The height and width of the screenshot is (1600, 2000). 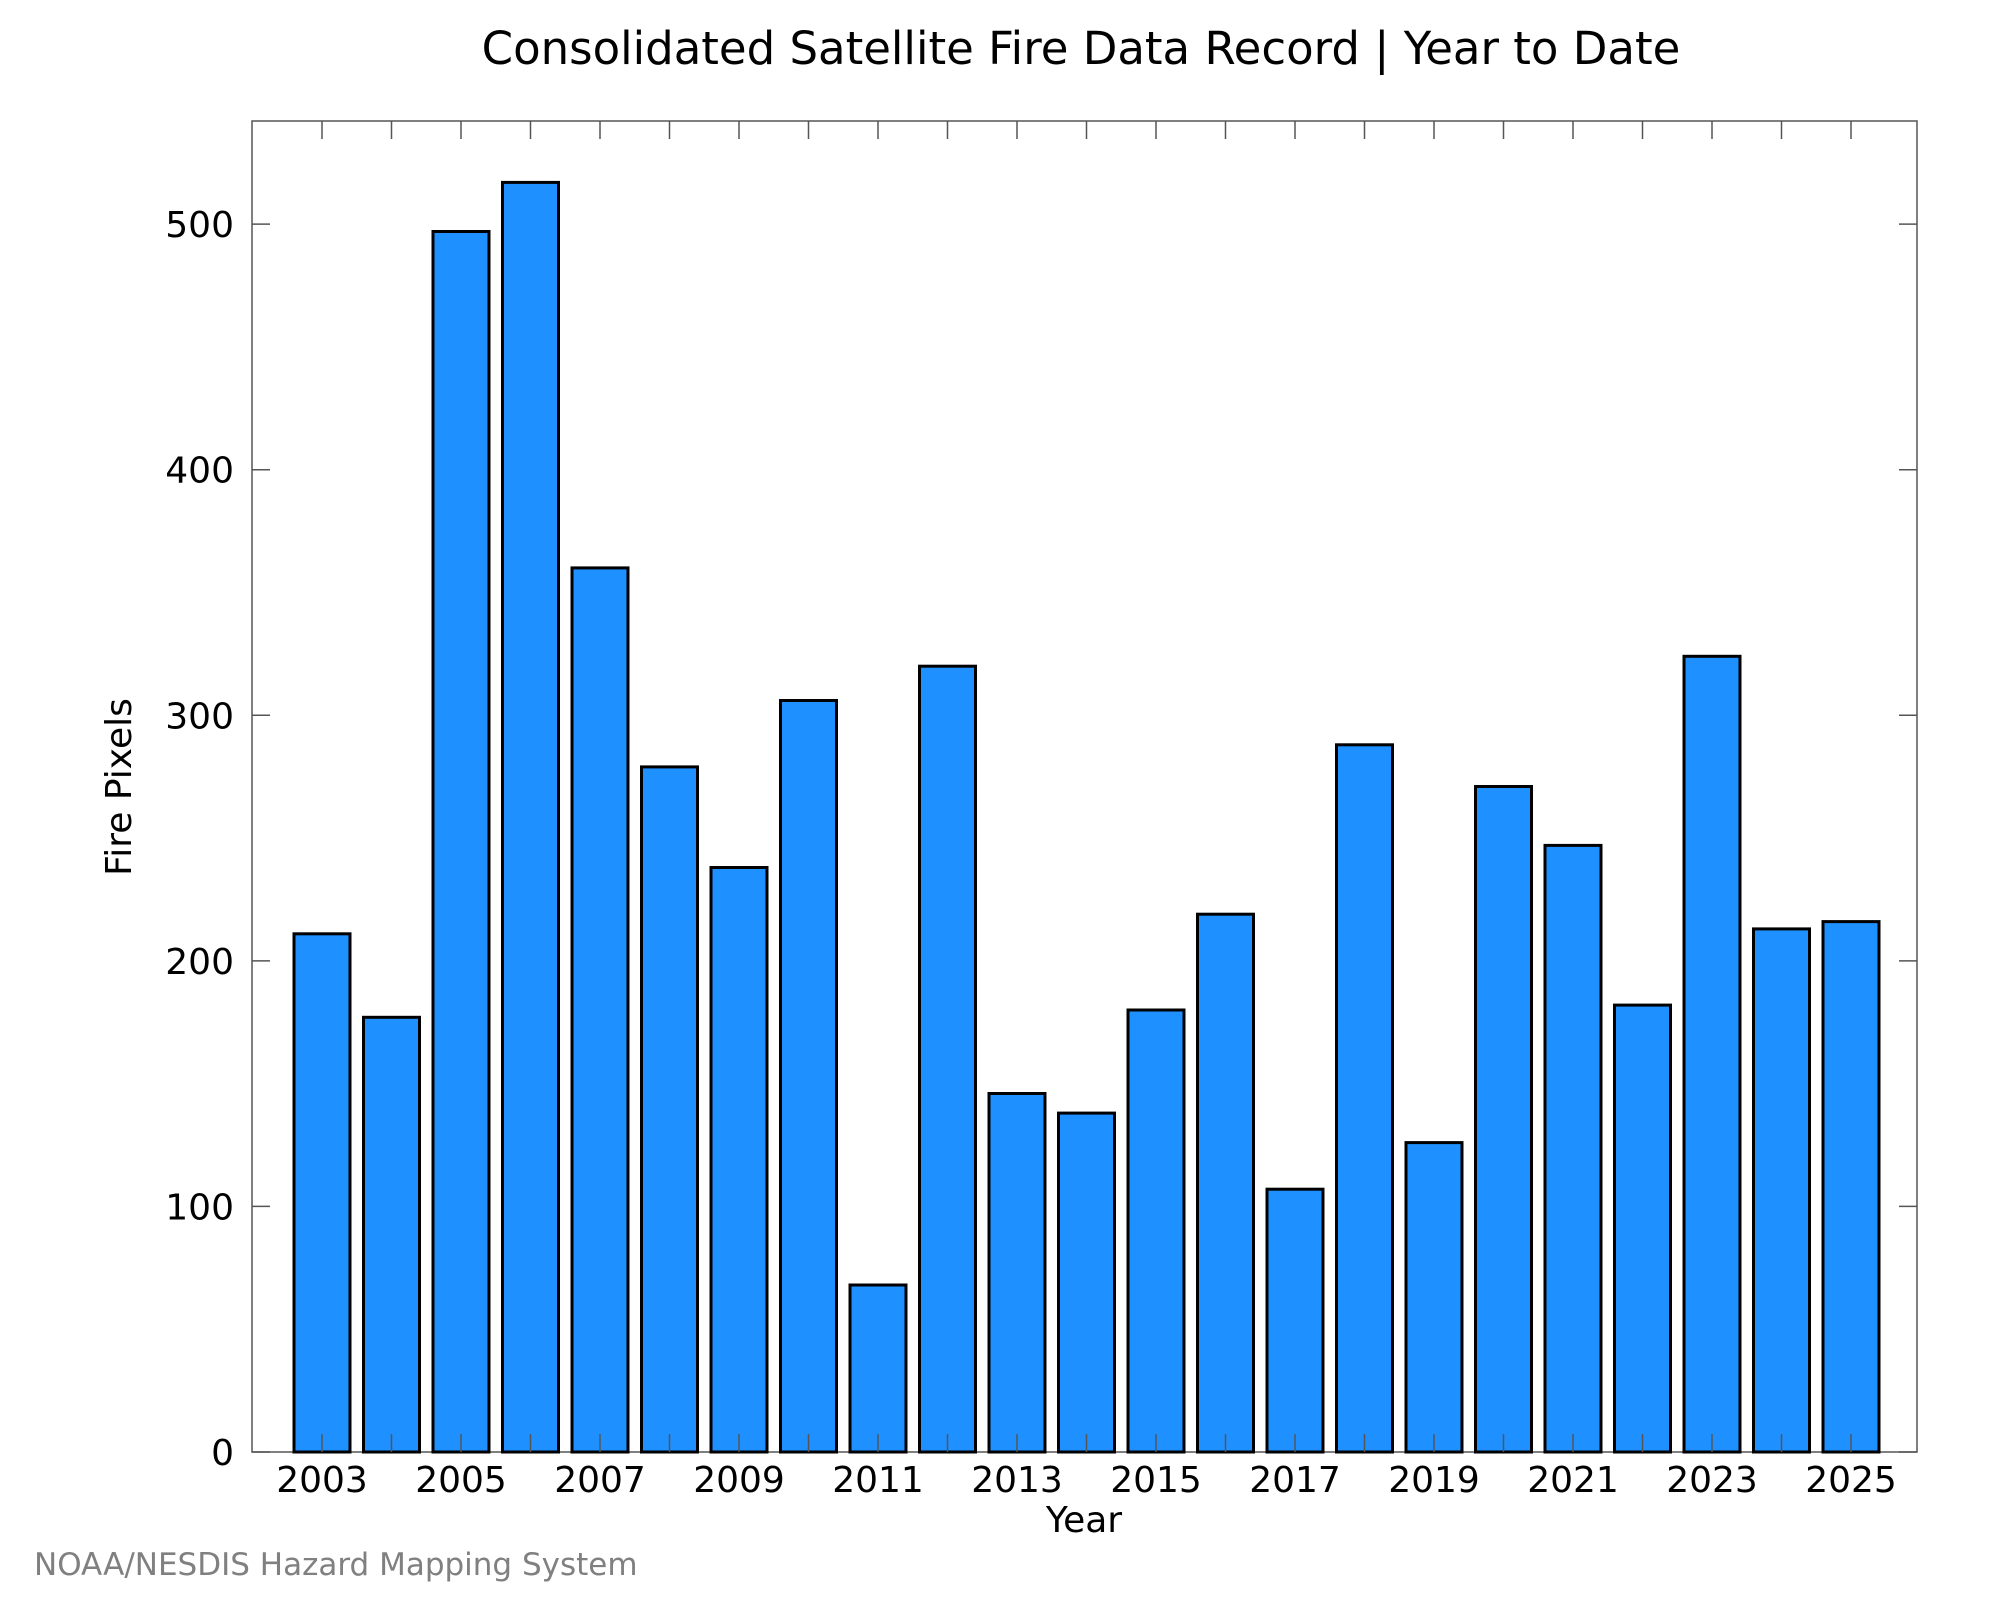 I want to click on bar-2008, so click(x=669, y=1109).